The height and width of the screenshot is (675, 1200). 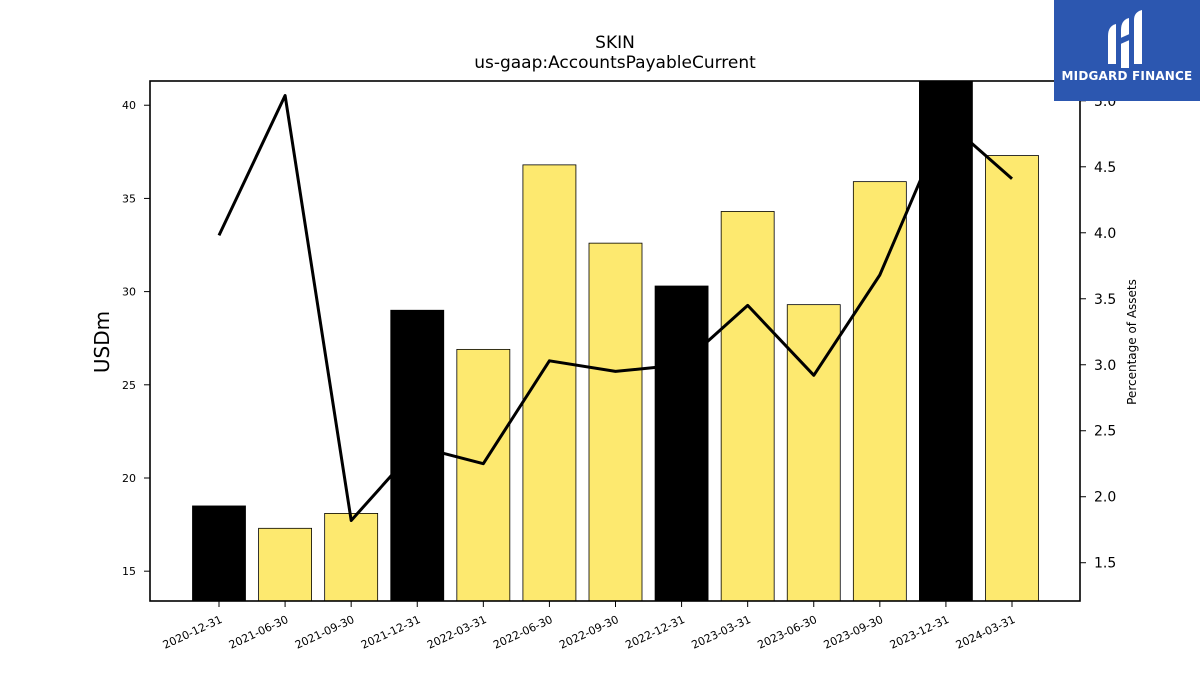 What do you see at coordinates (1105, 366) in the screenshot?
I see `y2-tick-label: 3.0` at bounding box center [1105, 366].